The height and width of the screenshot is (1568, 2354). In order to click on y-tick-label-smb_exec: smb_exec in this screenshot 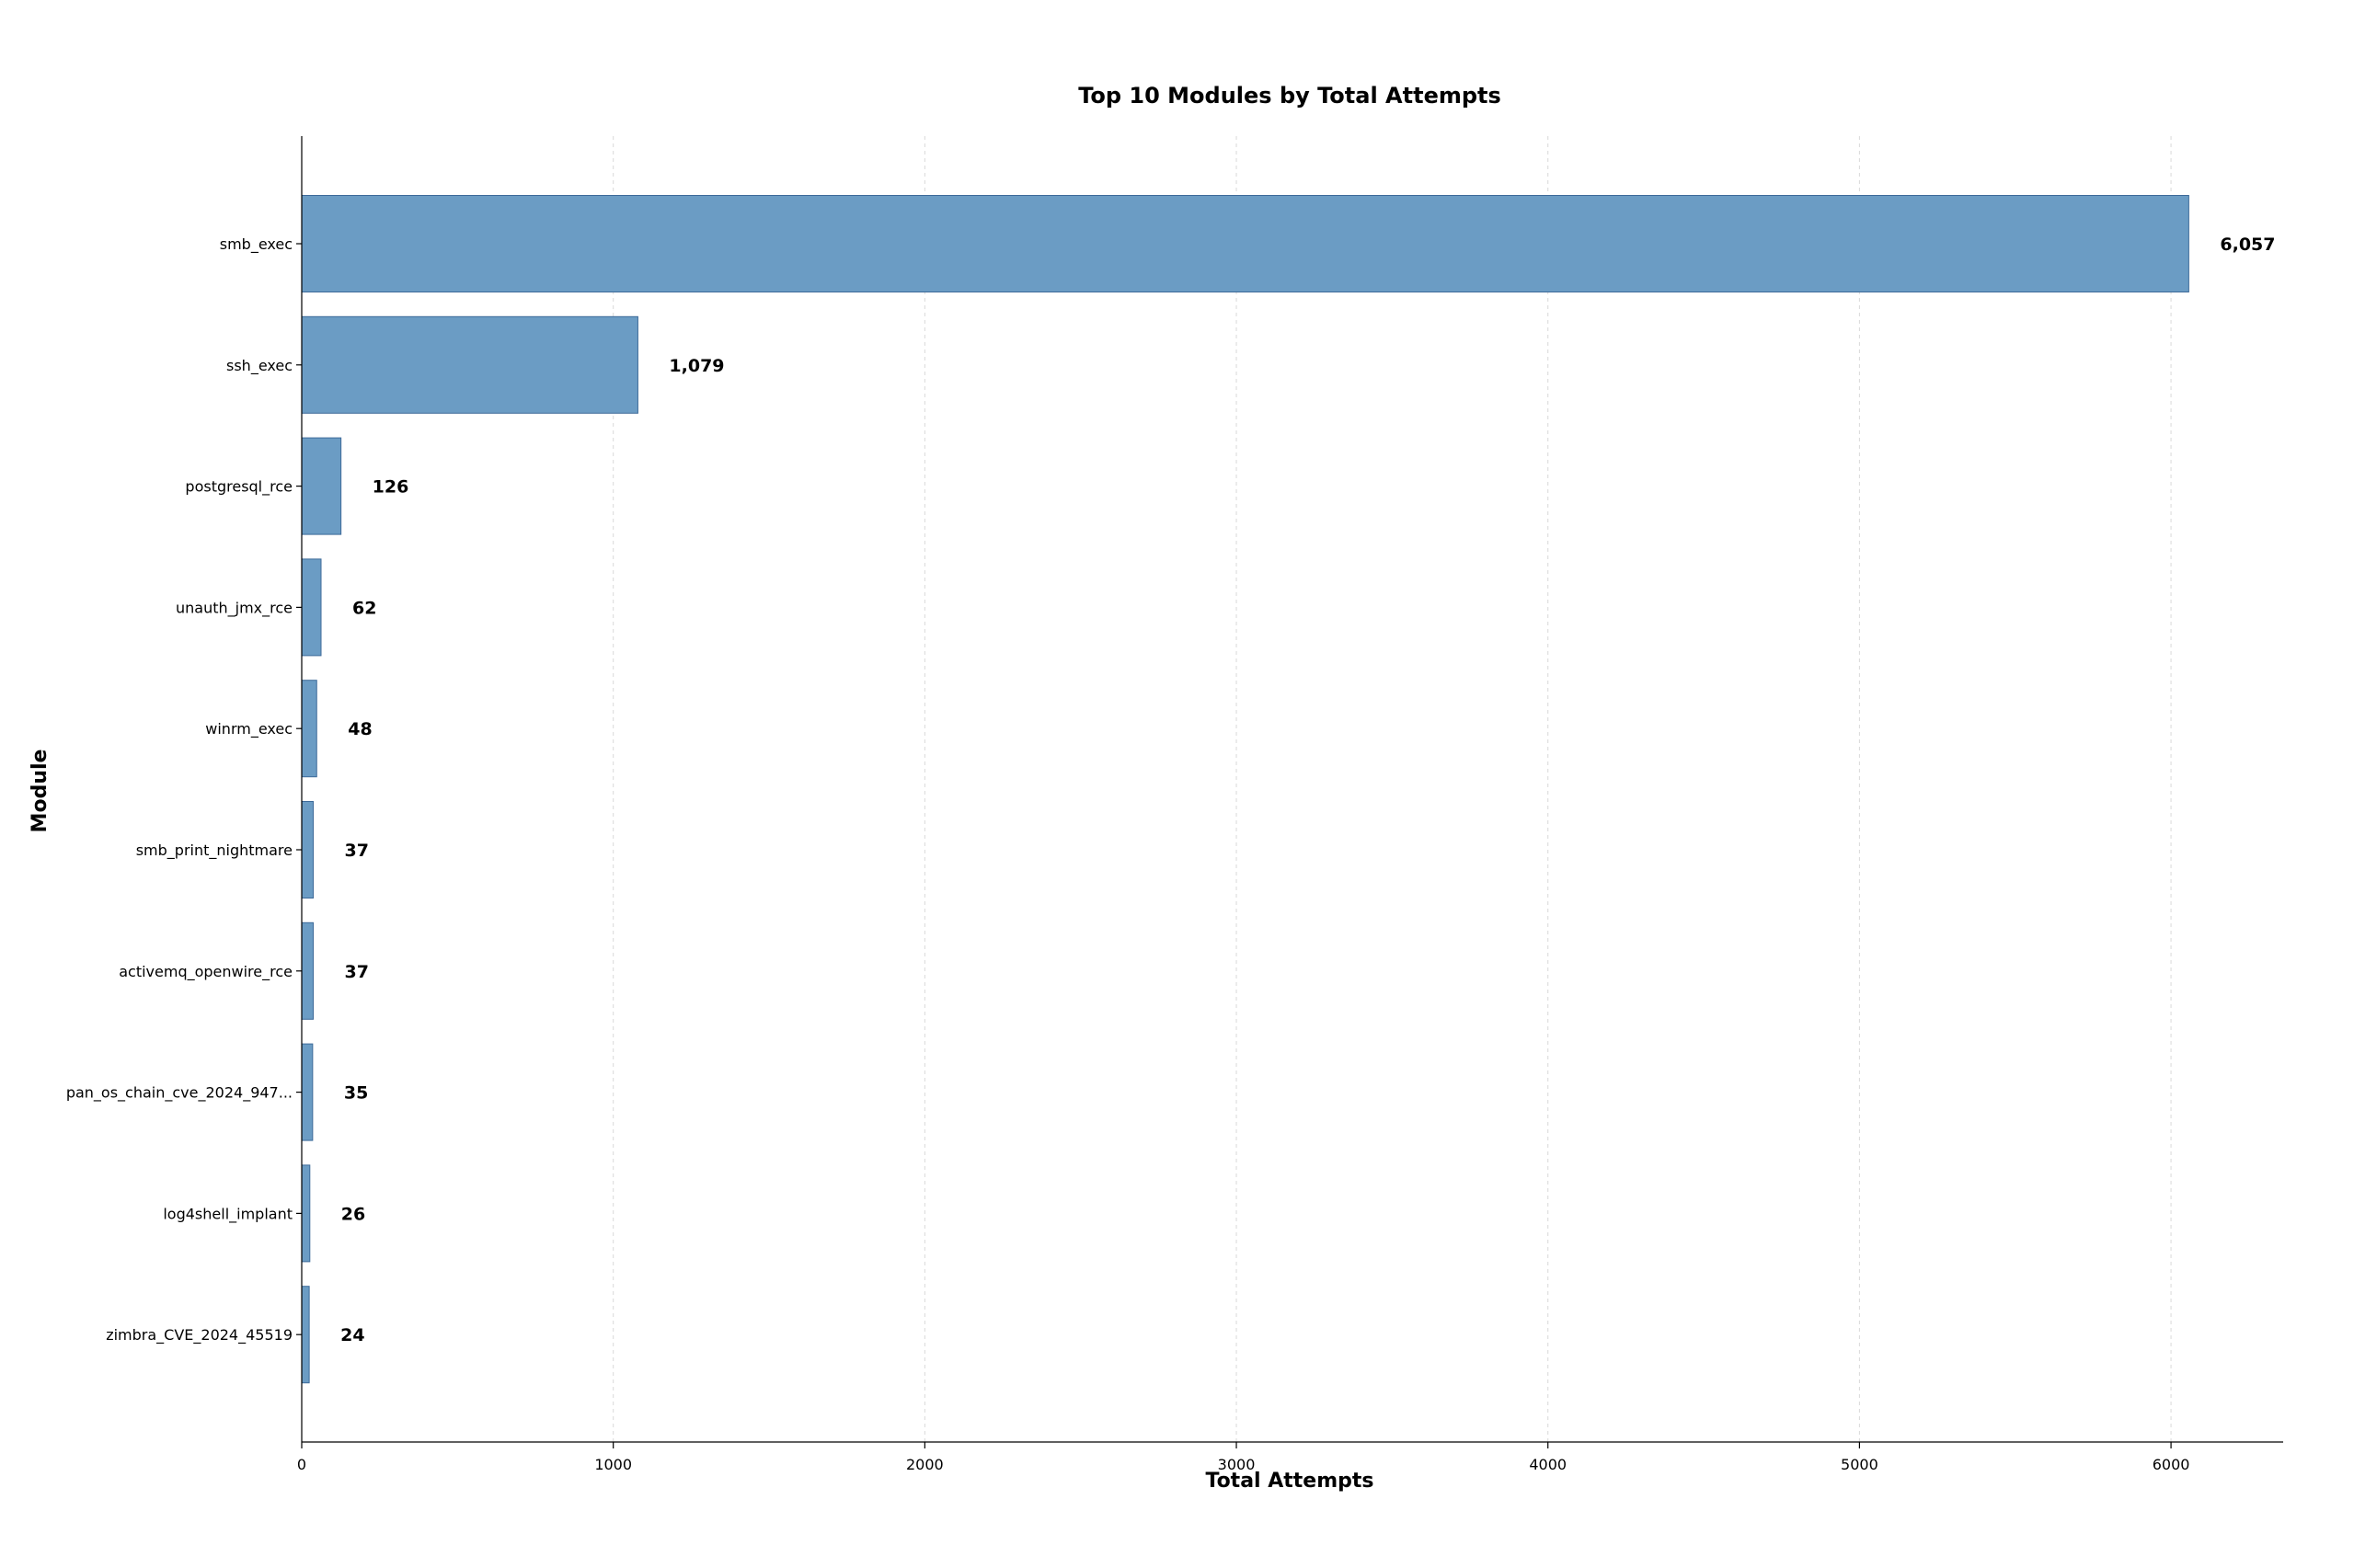, I will do `click(256, 244)`.